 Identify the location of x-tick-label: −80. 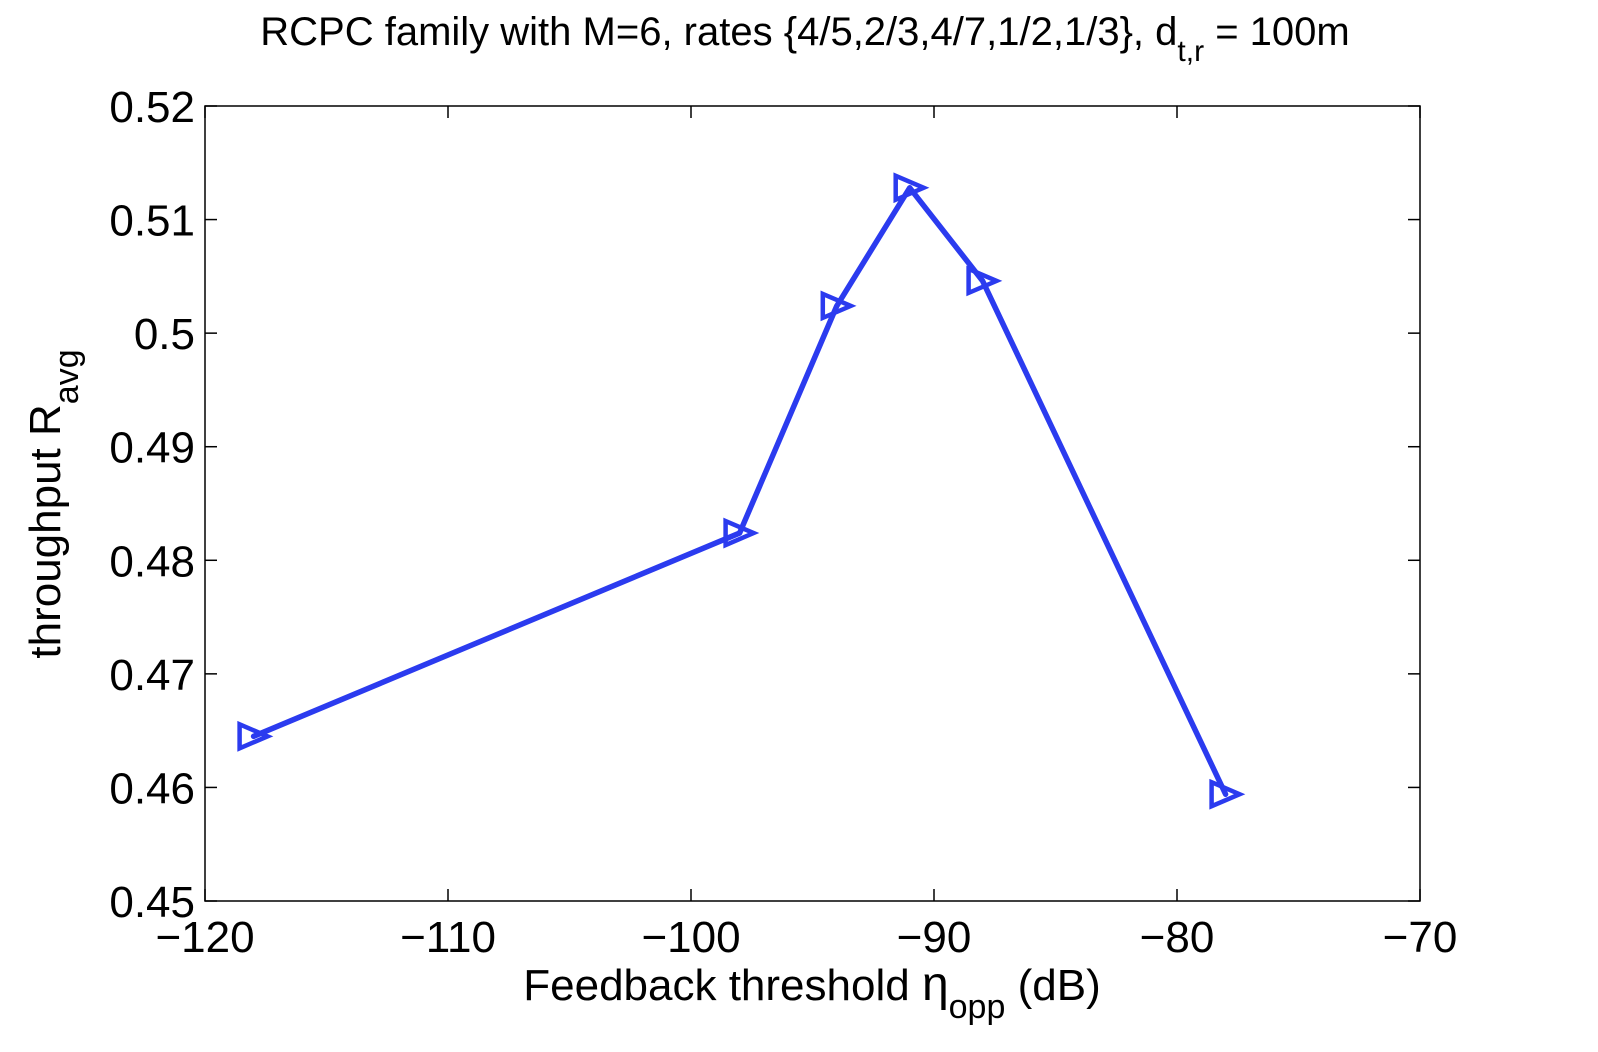
(1177, 937).